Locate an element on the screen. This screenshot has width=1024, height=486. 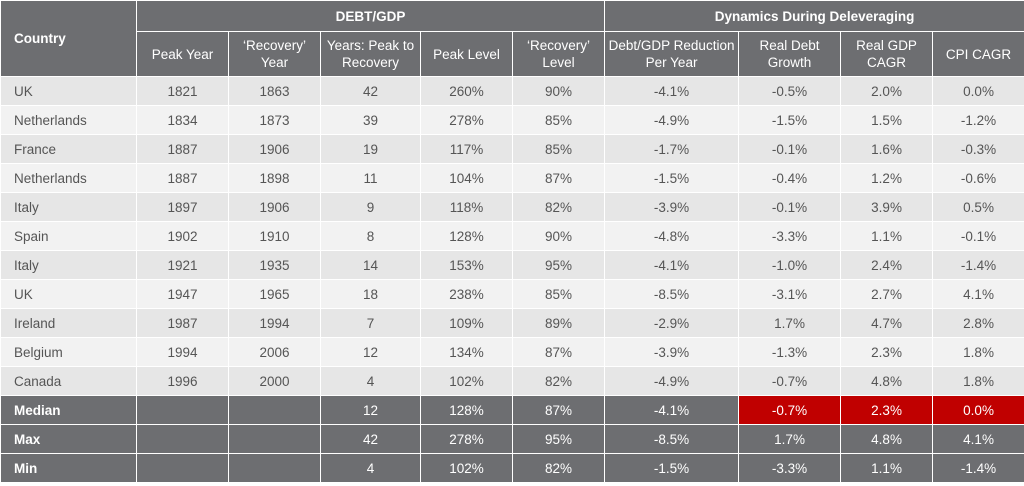
debt-gdp-reduction-header: Debt/GDP Reduction Per Year is located at coordinates (672, 54).